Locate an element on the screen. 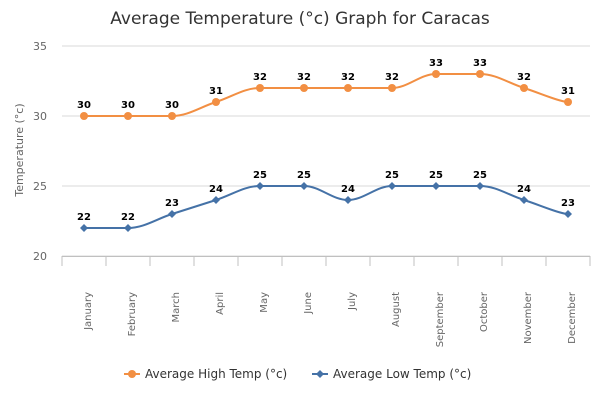 The width and height of the screenshot is (600, 400). x-tick-label: March is located at coordinates (176, 307).